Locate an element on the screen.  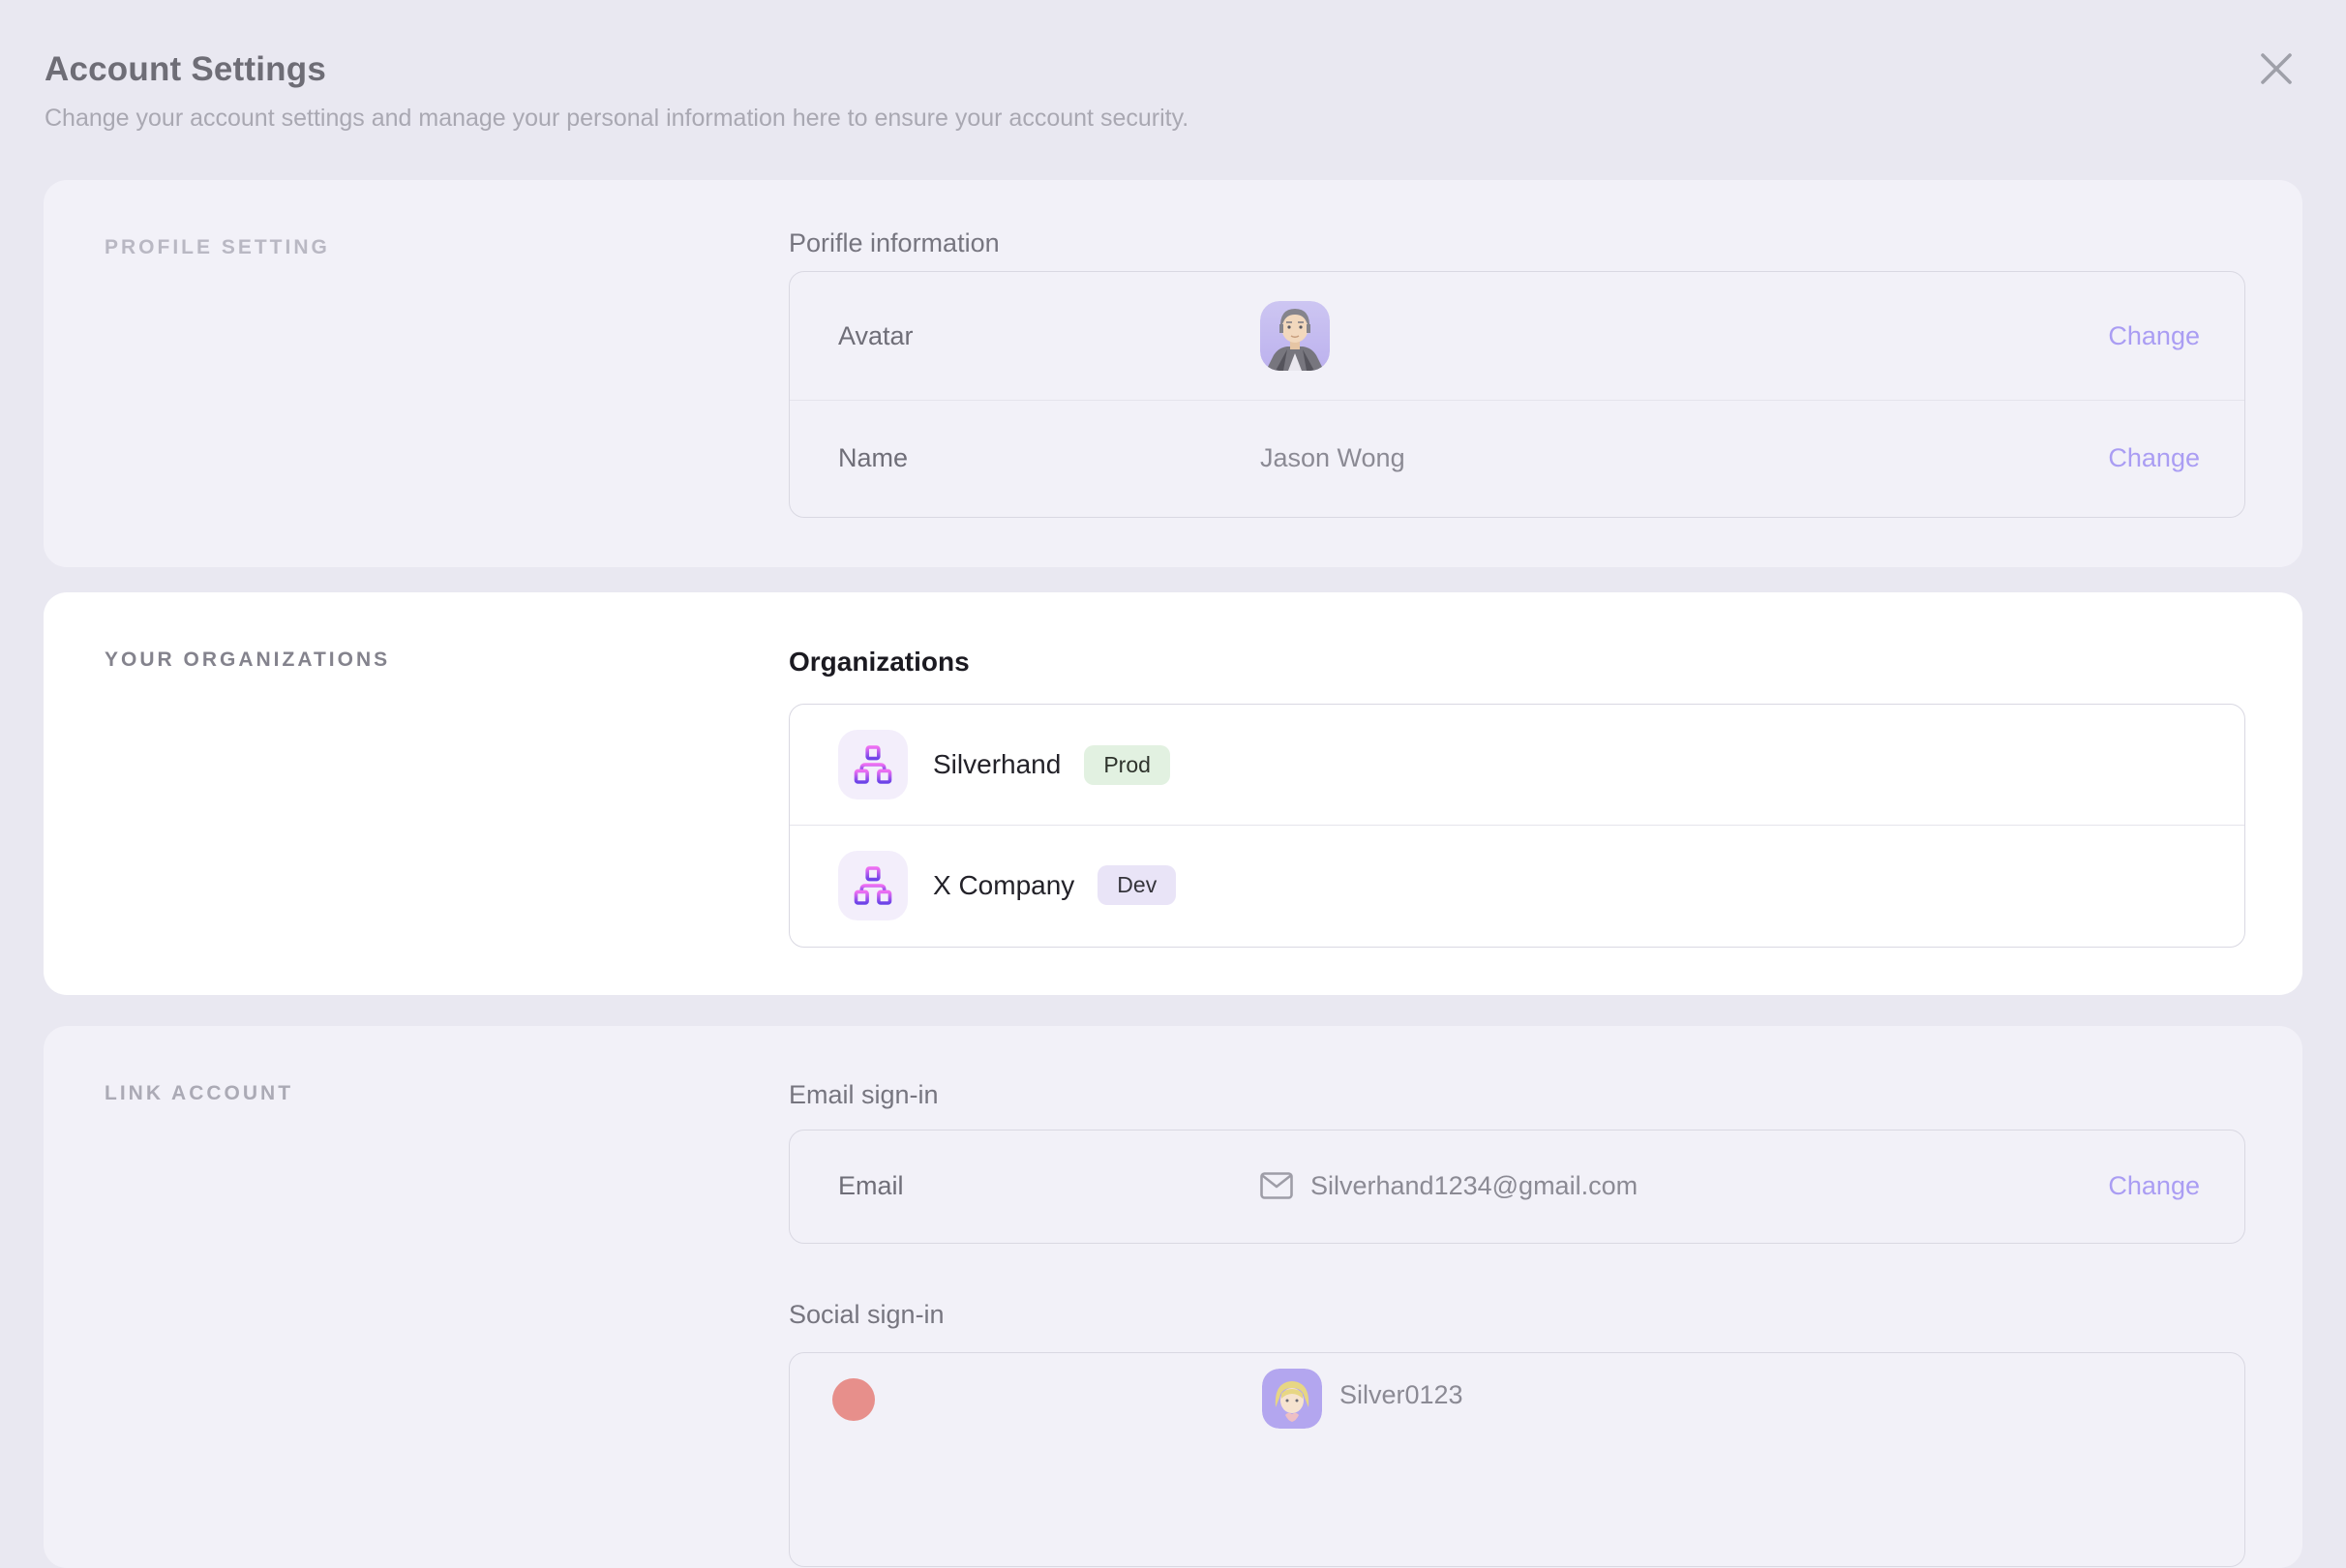
organizations-heading: Organizations is located at coordinates (879, 662).